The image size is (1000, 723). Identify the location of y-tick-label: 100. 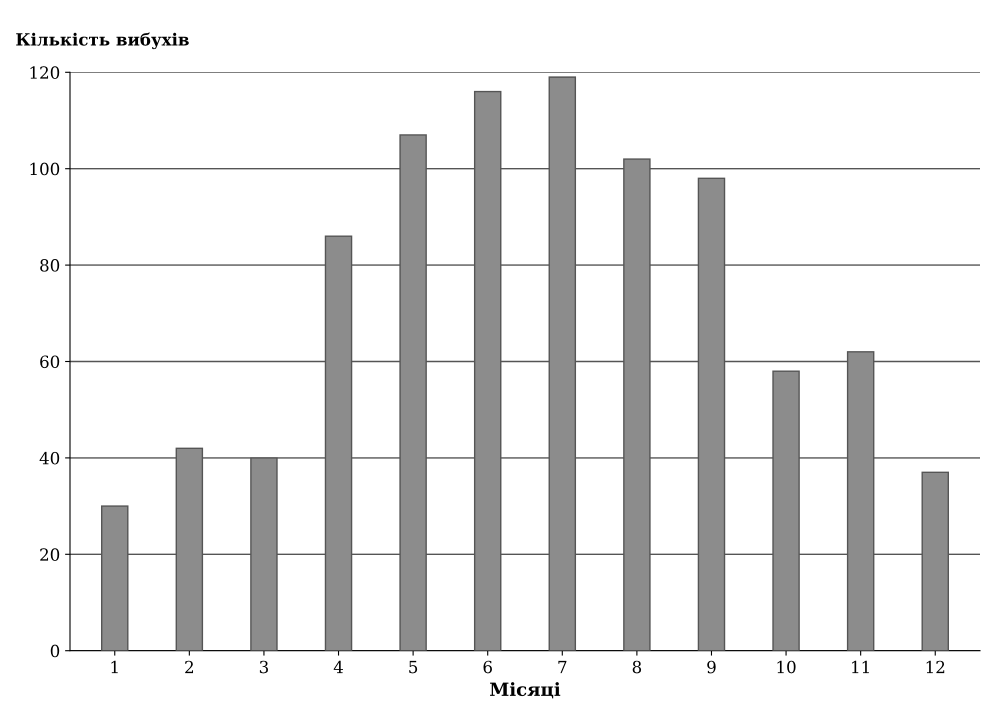
(45, 169).